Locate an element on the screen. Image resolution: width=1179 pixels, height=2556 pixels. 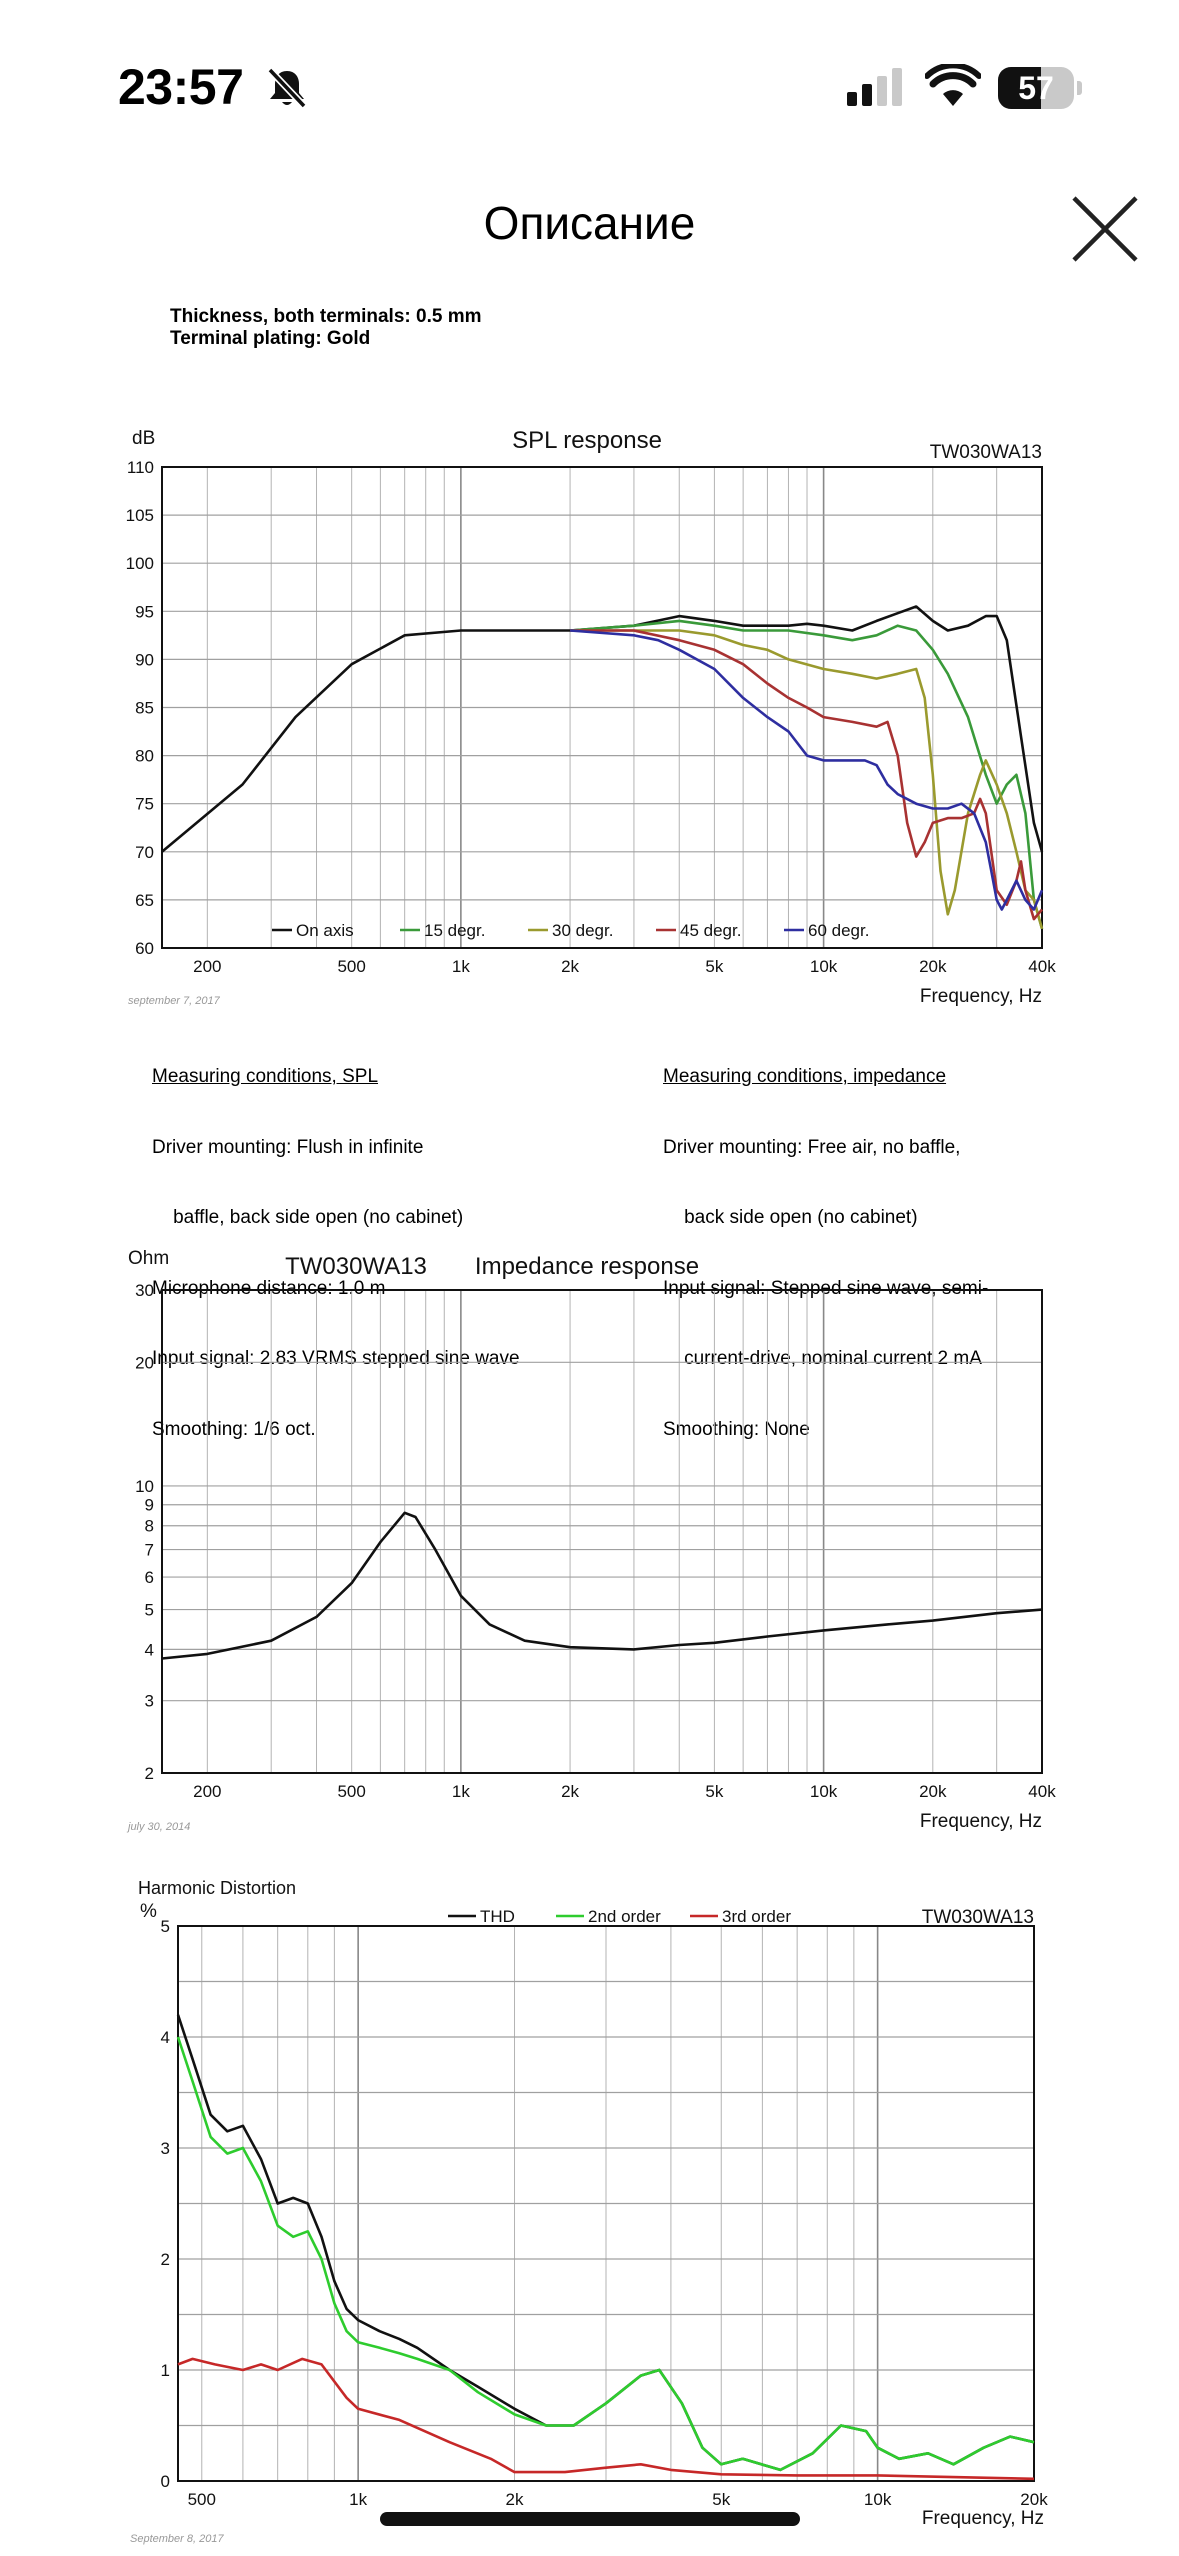
y-tick-label: 90 is located at coordinates (144, 659).